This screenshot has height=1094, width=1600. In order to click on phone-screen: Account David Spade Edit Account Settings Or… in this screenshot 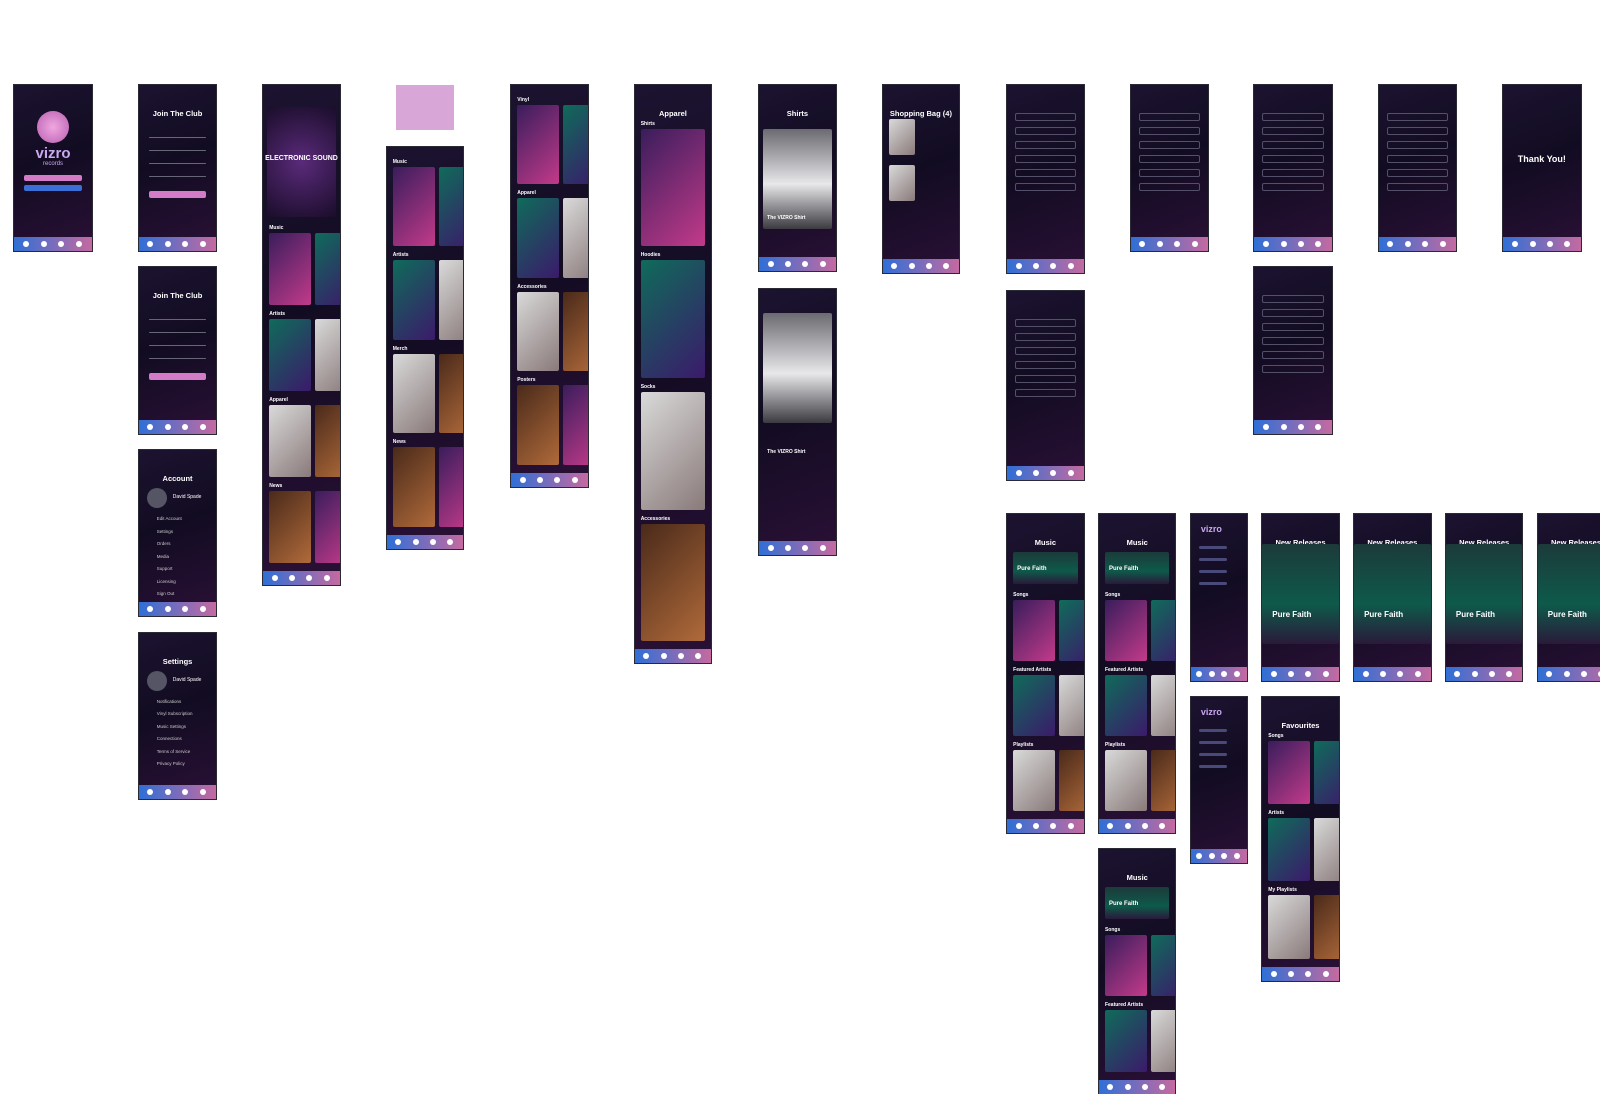, I will do `click(177, 533)`.